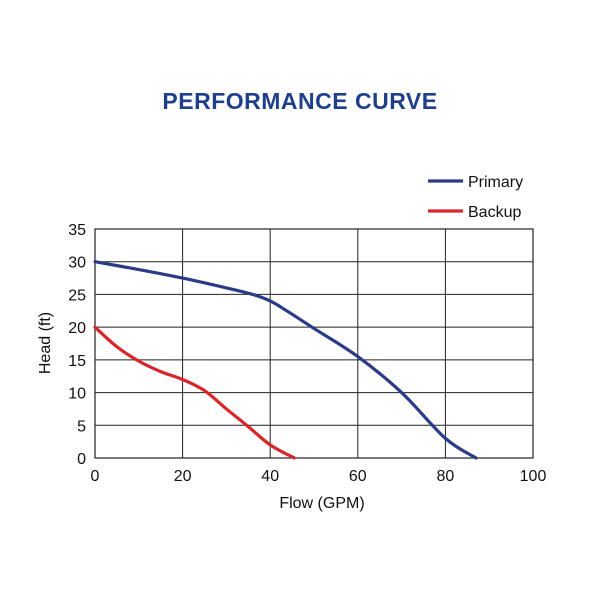 The width and height of the screenshot is (600, 600). Describe the element at coordinates (77, 295) in the screenshot. I see `y-tick-label: 25` at that location.